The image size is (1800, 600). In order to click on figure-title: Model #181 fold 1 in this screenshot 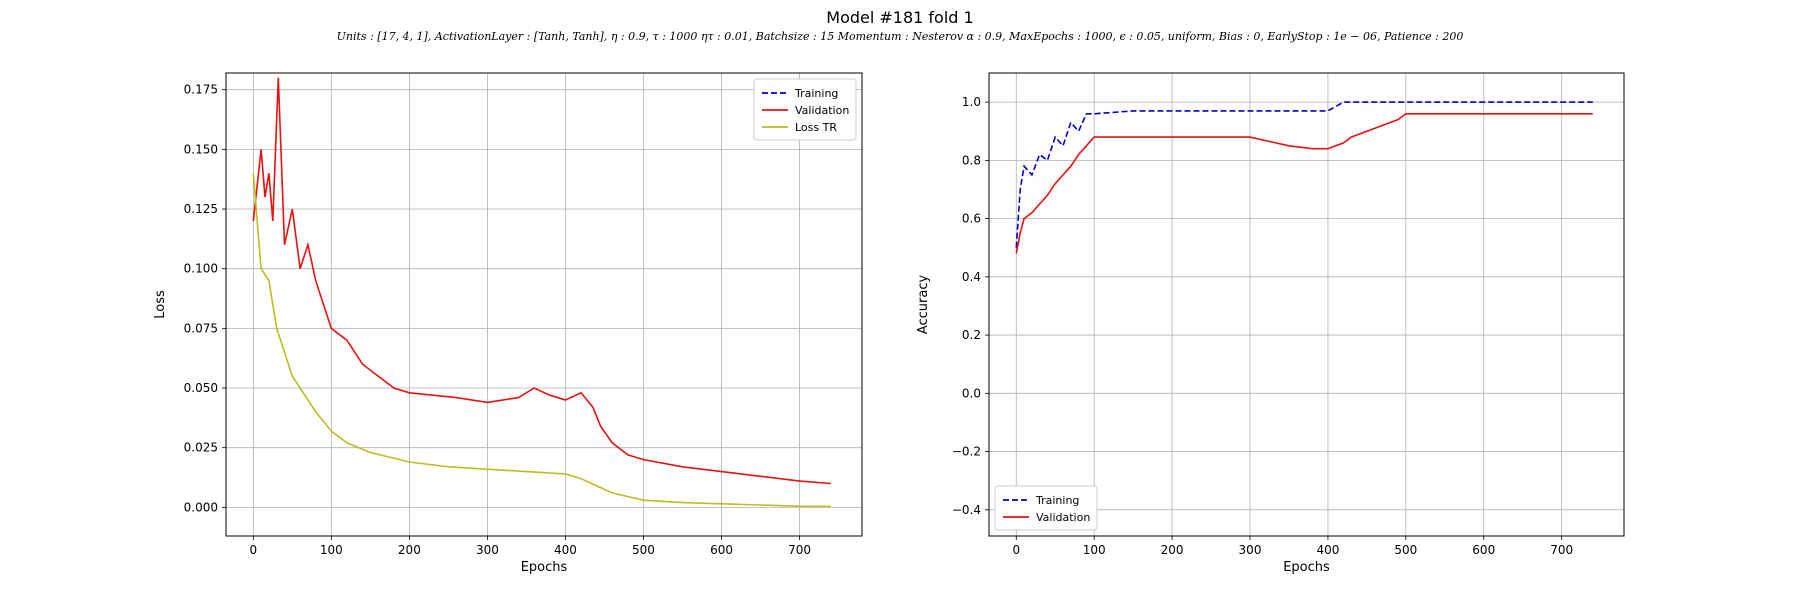, I will do `click(900, 17)`.